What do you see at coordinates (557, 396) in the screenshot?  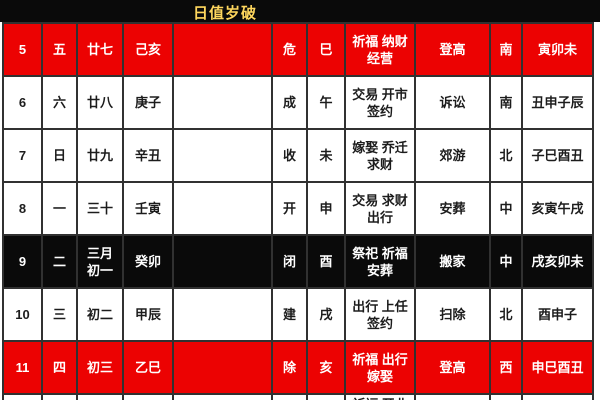 I see `cell-lucky-hours` at bounding box center [557, 396].